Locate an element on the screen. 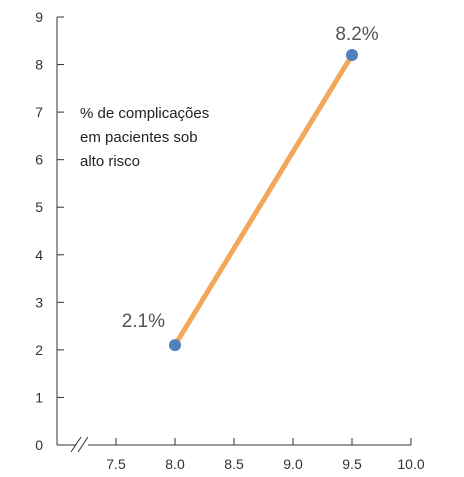 This screenshot has width=464, height=477. y-tick-label: 0 is located at coordinates (39, 445).